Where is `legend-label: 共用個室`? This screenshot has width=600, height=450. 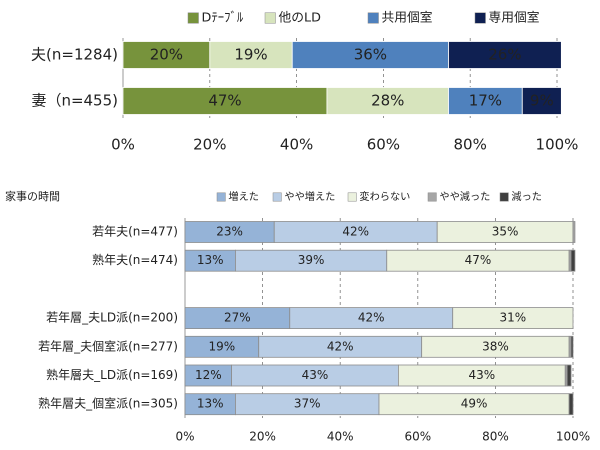 legend-label: 共用個室 is located at coordinates (407, 18).